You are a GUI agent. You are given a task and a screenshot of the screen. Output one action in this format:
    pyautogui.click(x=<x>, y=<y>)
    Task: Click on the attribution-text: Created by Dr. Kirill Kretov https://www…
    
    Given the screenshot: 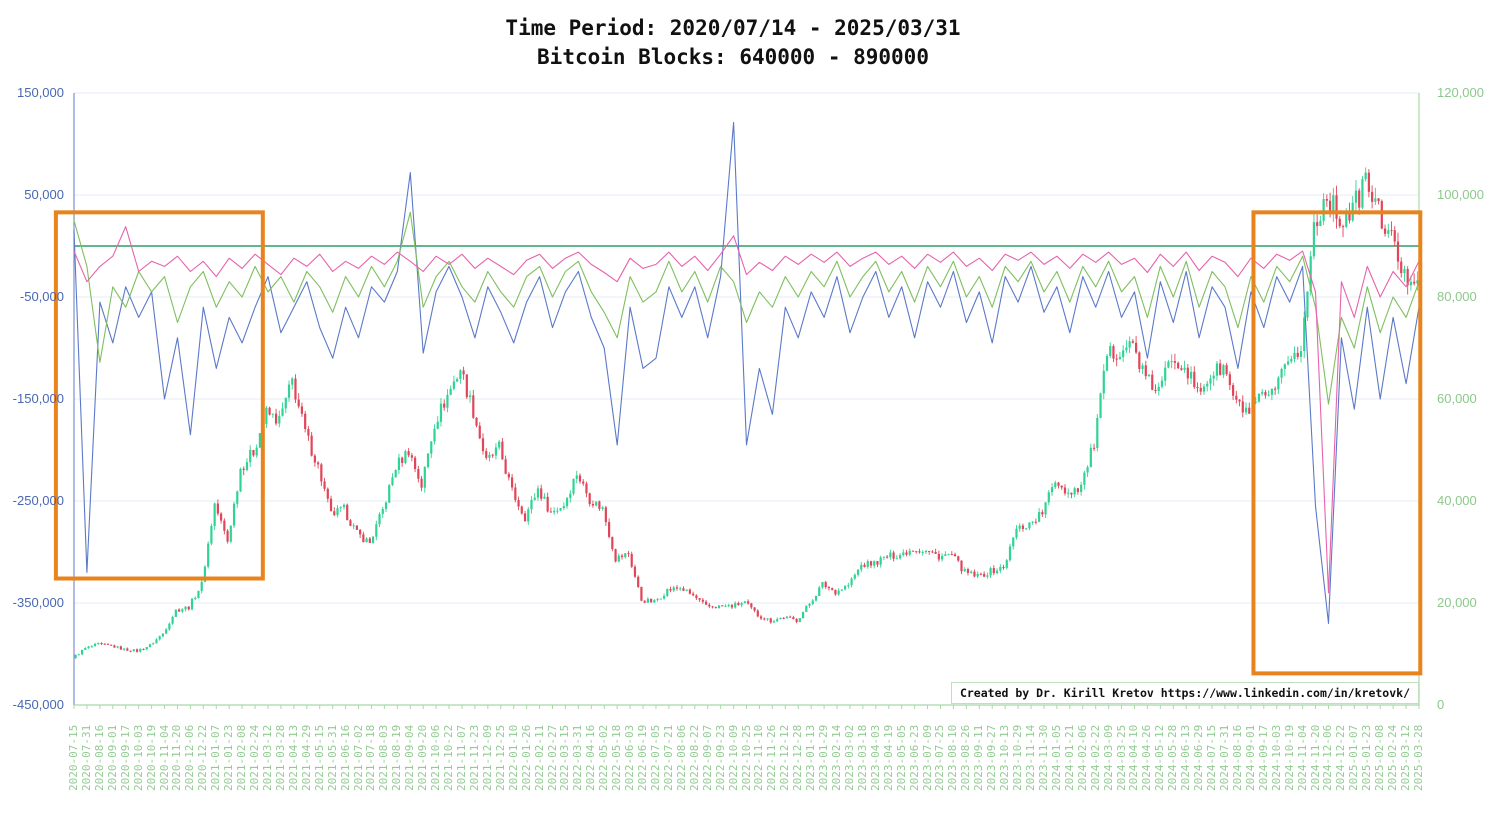 What is the action you would take?
    pyautogui.click(x=1184, y=693)
    